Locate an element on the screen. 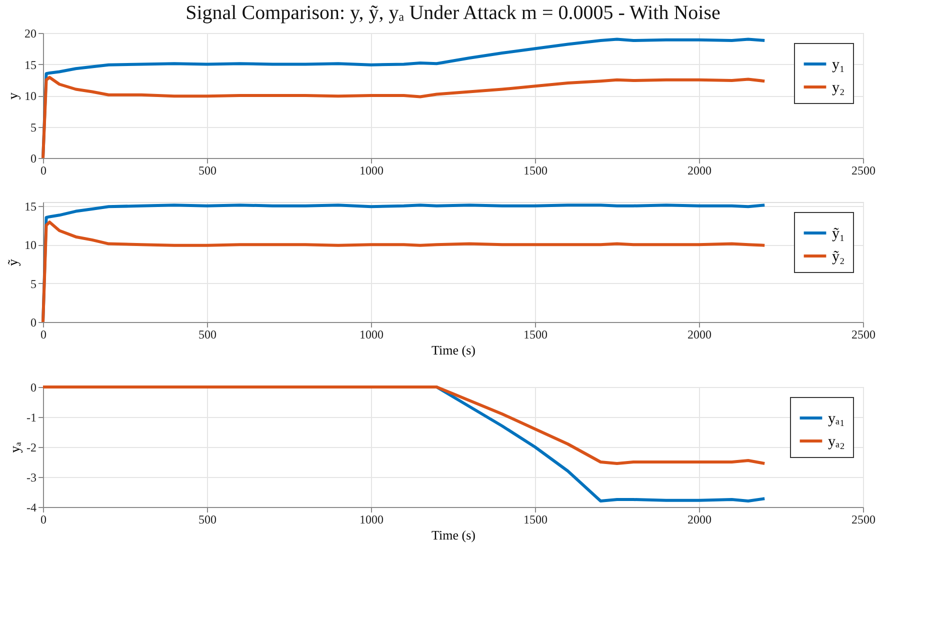 This screenshot has width=933, height=624. y-tick-label: -3 is located at coordinates (31, 477).